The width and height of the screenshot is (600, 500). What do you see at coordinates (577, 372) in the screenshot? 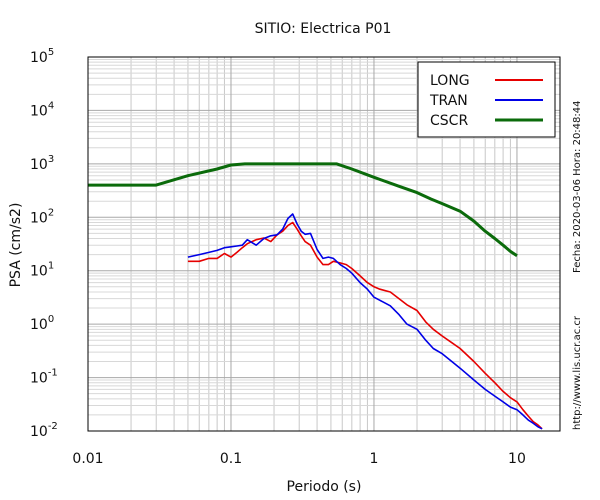
I see `source-url: http://www.lis.ucr.ac.cr` at bounding box center [577, 372].